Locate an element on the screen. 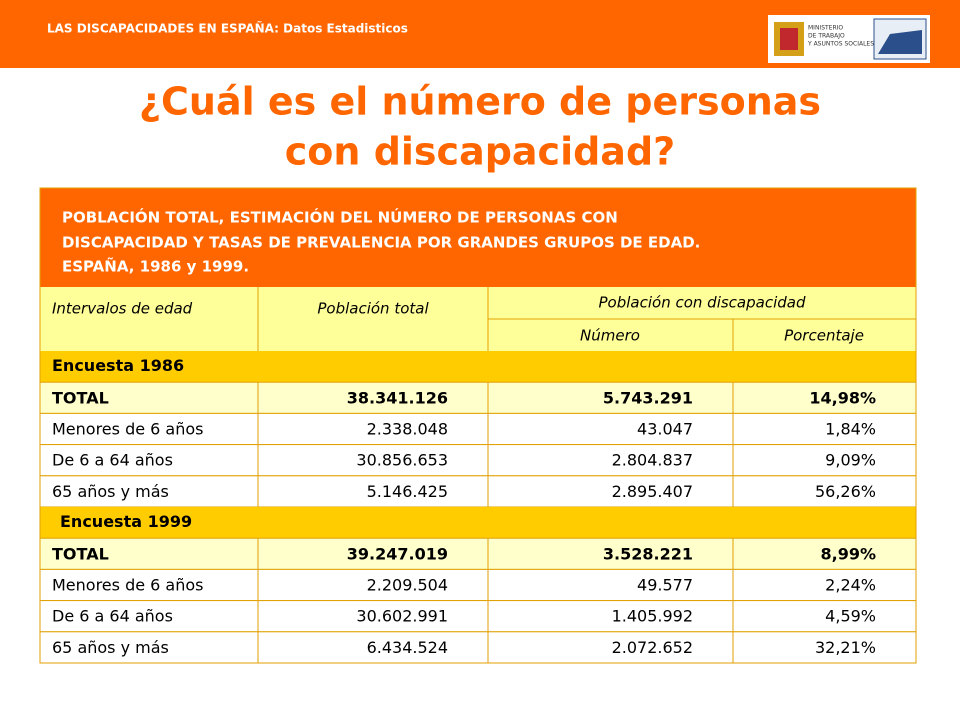 The height and width of the screenshot is (720, 960). cell-value: 2.804.837 is located at coordinates (652, 460).